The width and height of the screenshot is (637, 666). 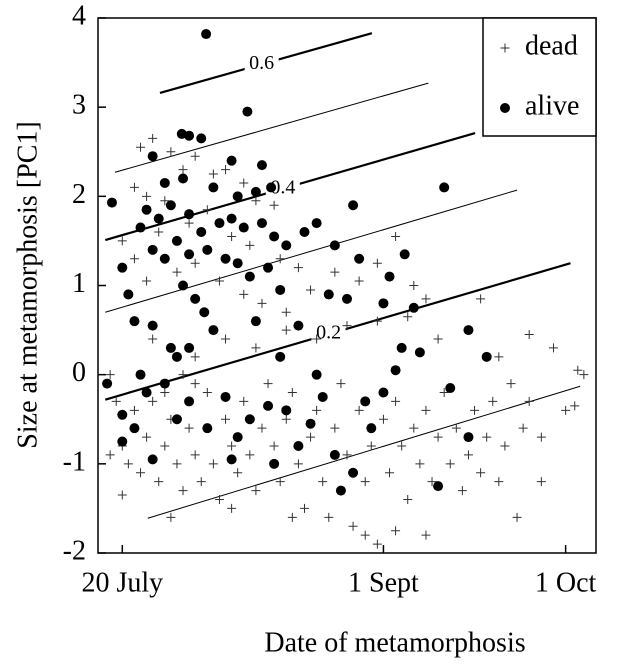 What do you see at coordinates (551, 45) in the screenshot?
I see `legend-label: dead` at bounding box center [551, 45].